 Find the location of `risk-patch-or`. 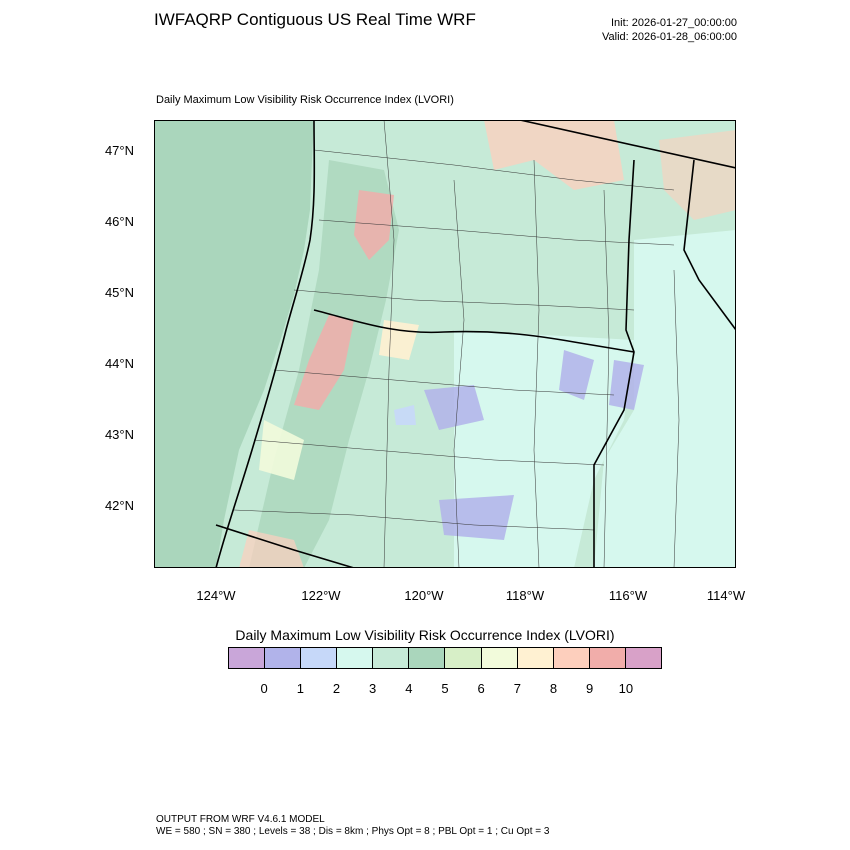

risk-patch-or is located at coordinates (324, 362).